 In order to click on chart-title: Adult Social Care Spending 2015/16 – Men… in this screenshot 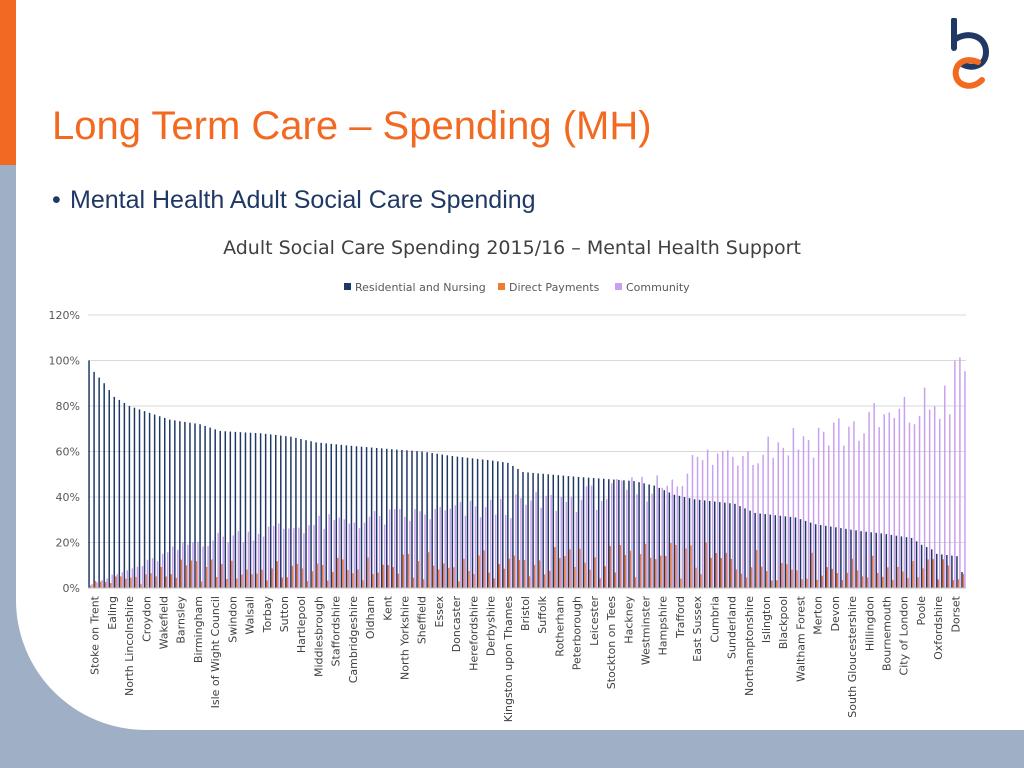, I will do `click(512, 248)`.